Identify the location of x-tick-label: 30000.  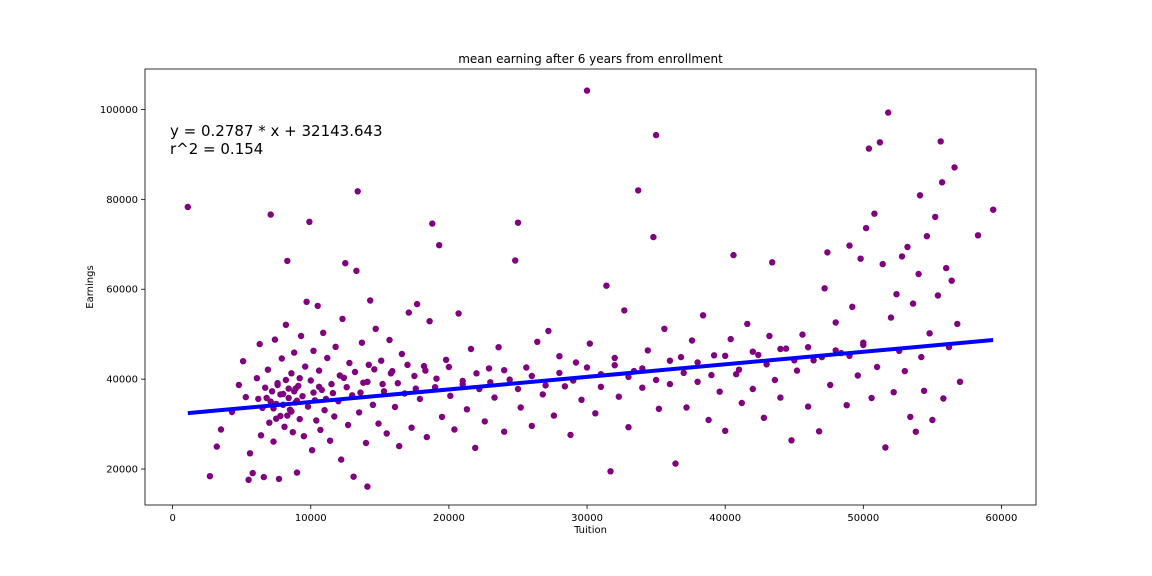
(587, 518).